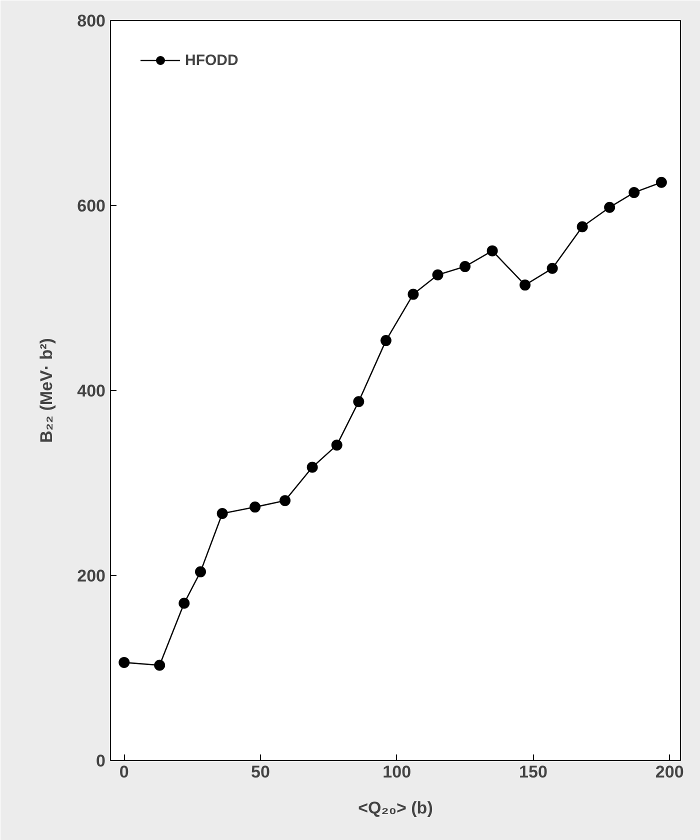  I want to click on y-tick-label: 200, so click(91, 576).